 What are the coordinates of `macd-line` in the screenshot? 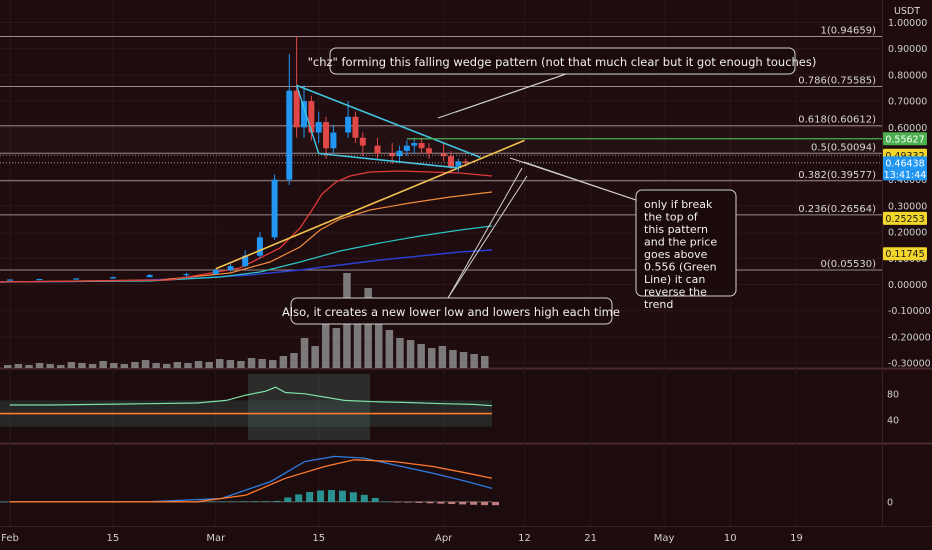 It's located at (251, 479).